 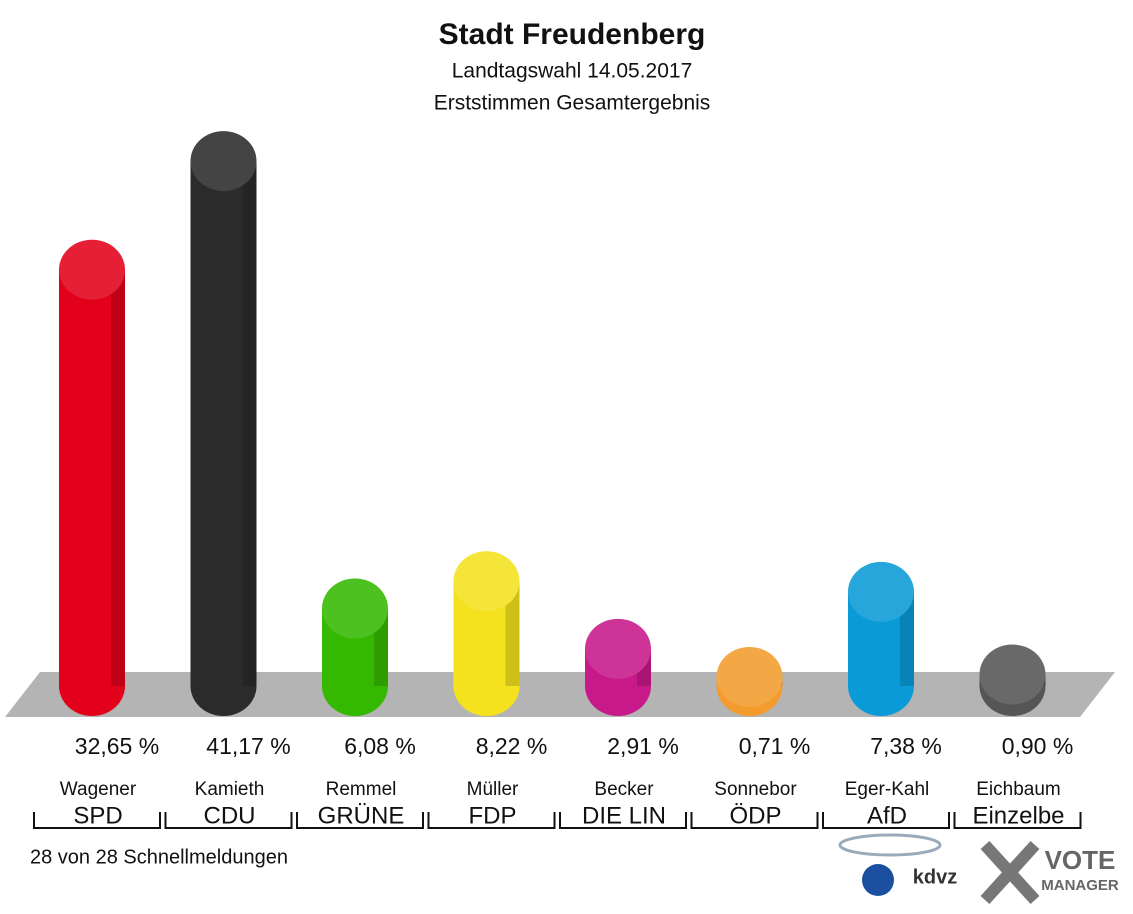 What do you see at coordinates (98, 789) in the screenshot?
I see `candidate-label: Wagener` at bounding box center [98, 789].